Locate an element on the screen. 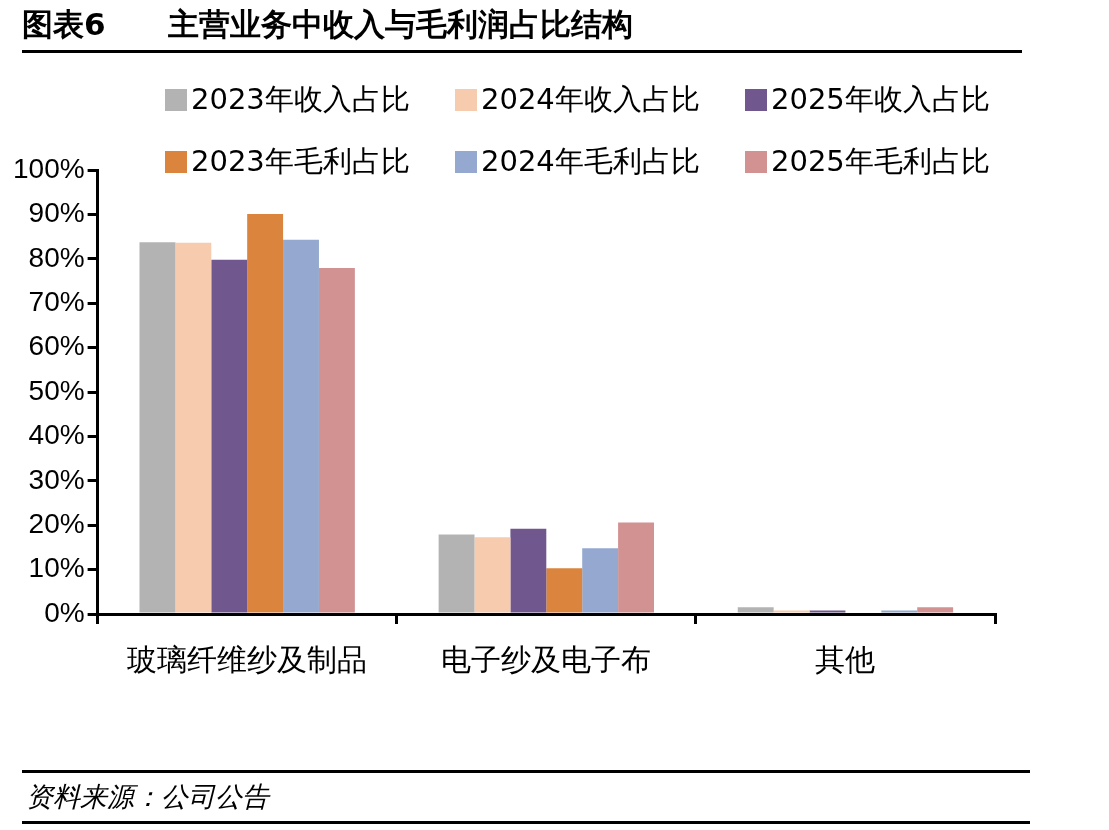 The height and width of the screenshot is (830, 1109). y-tick-label: 80% is located at coordinates (56, 257).